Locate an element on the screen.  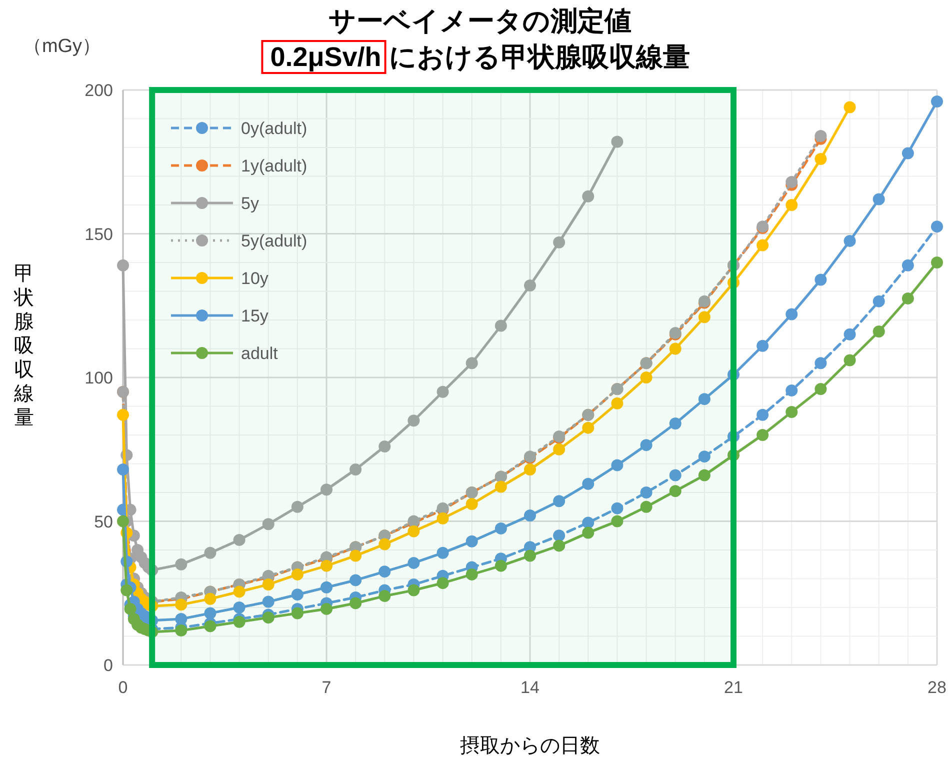
x-tick-label: 7 is located at coordinates (327, 687).